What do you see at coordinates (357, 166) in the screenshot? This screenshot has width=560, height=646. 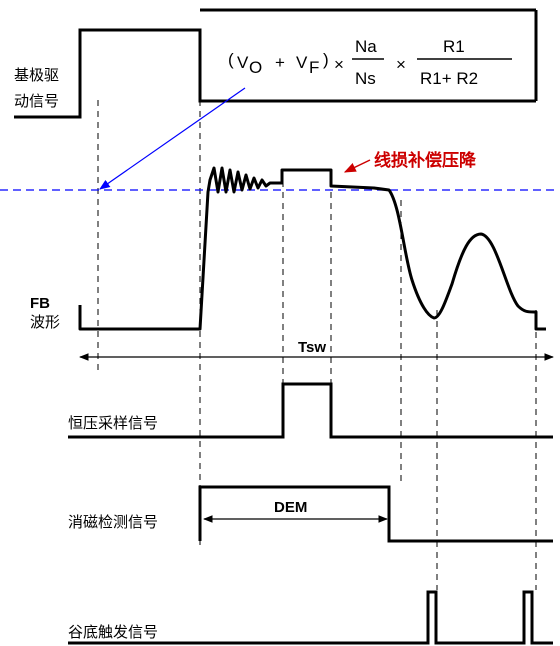 I see `line-loss-arrow` at bounding box center [357, 166].